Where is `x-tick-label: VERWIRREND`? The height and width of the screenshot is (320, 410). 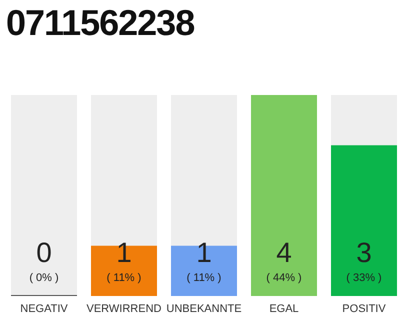
x-tick-label: VERWIRREND is located at coordinates (124, 308).